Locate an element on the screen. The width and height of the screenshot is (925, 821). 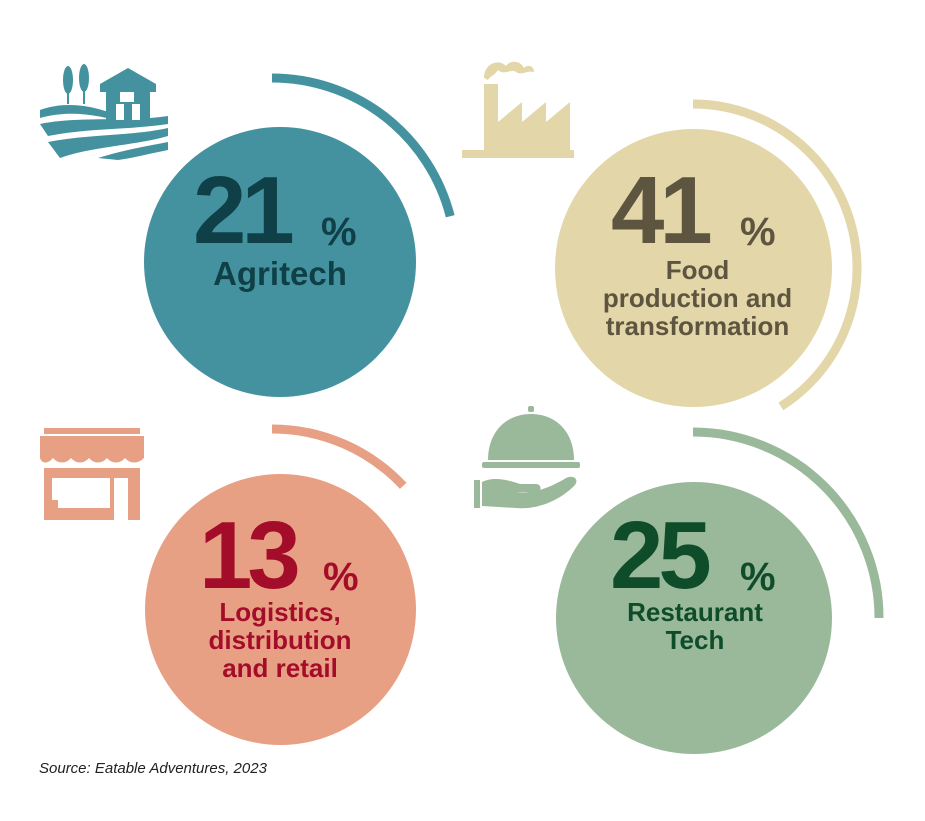
serving-cloche-icon is located at coordinates (527, 457).